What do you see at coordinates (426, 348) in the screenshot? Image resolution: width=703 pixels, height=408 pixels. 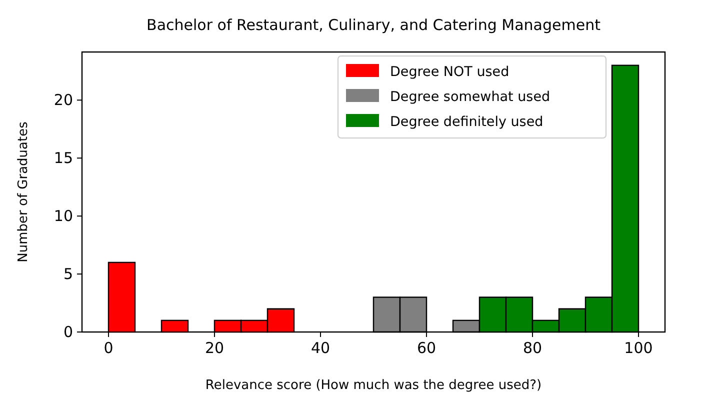 I see `x-tick-label: 60` at bounding box center [426, 348].